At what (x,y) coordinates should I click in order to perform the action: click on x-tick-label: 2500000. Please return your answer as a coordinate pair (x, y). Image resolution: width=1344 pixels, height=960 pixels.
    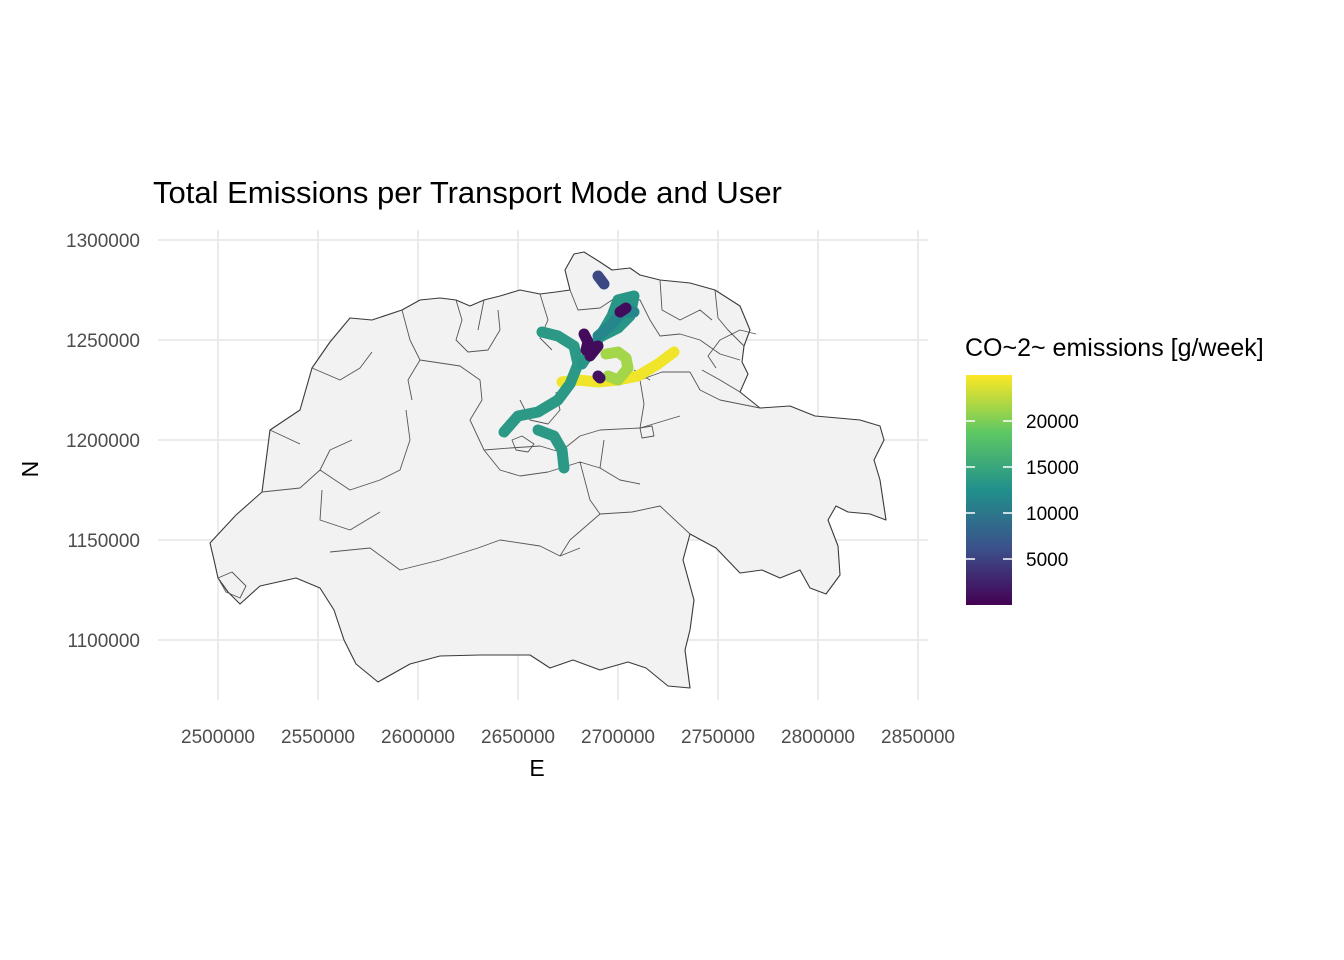
    Looking at the image, I should click on (218, 737).